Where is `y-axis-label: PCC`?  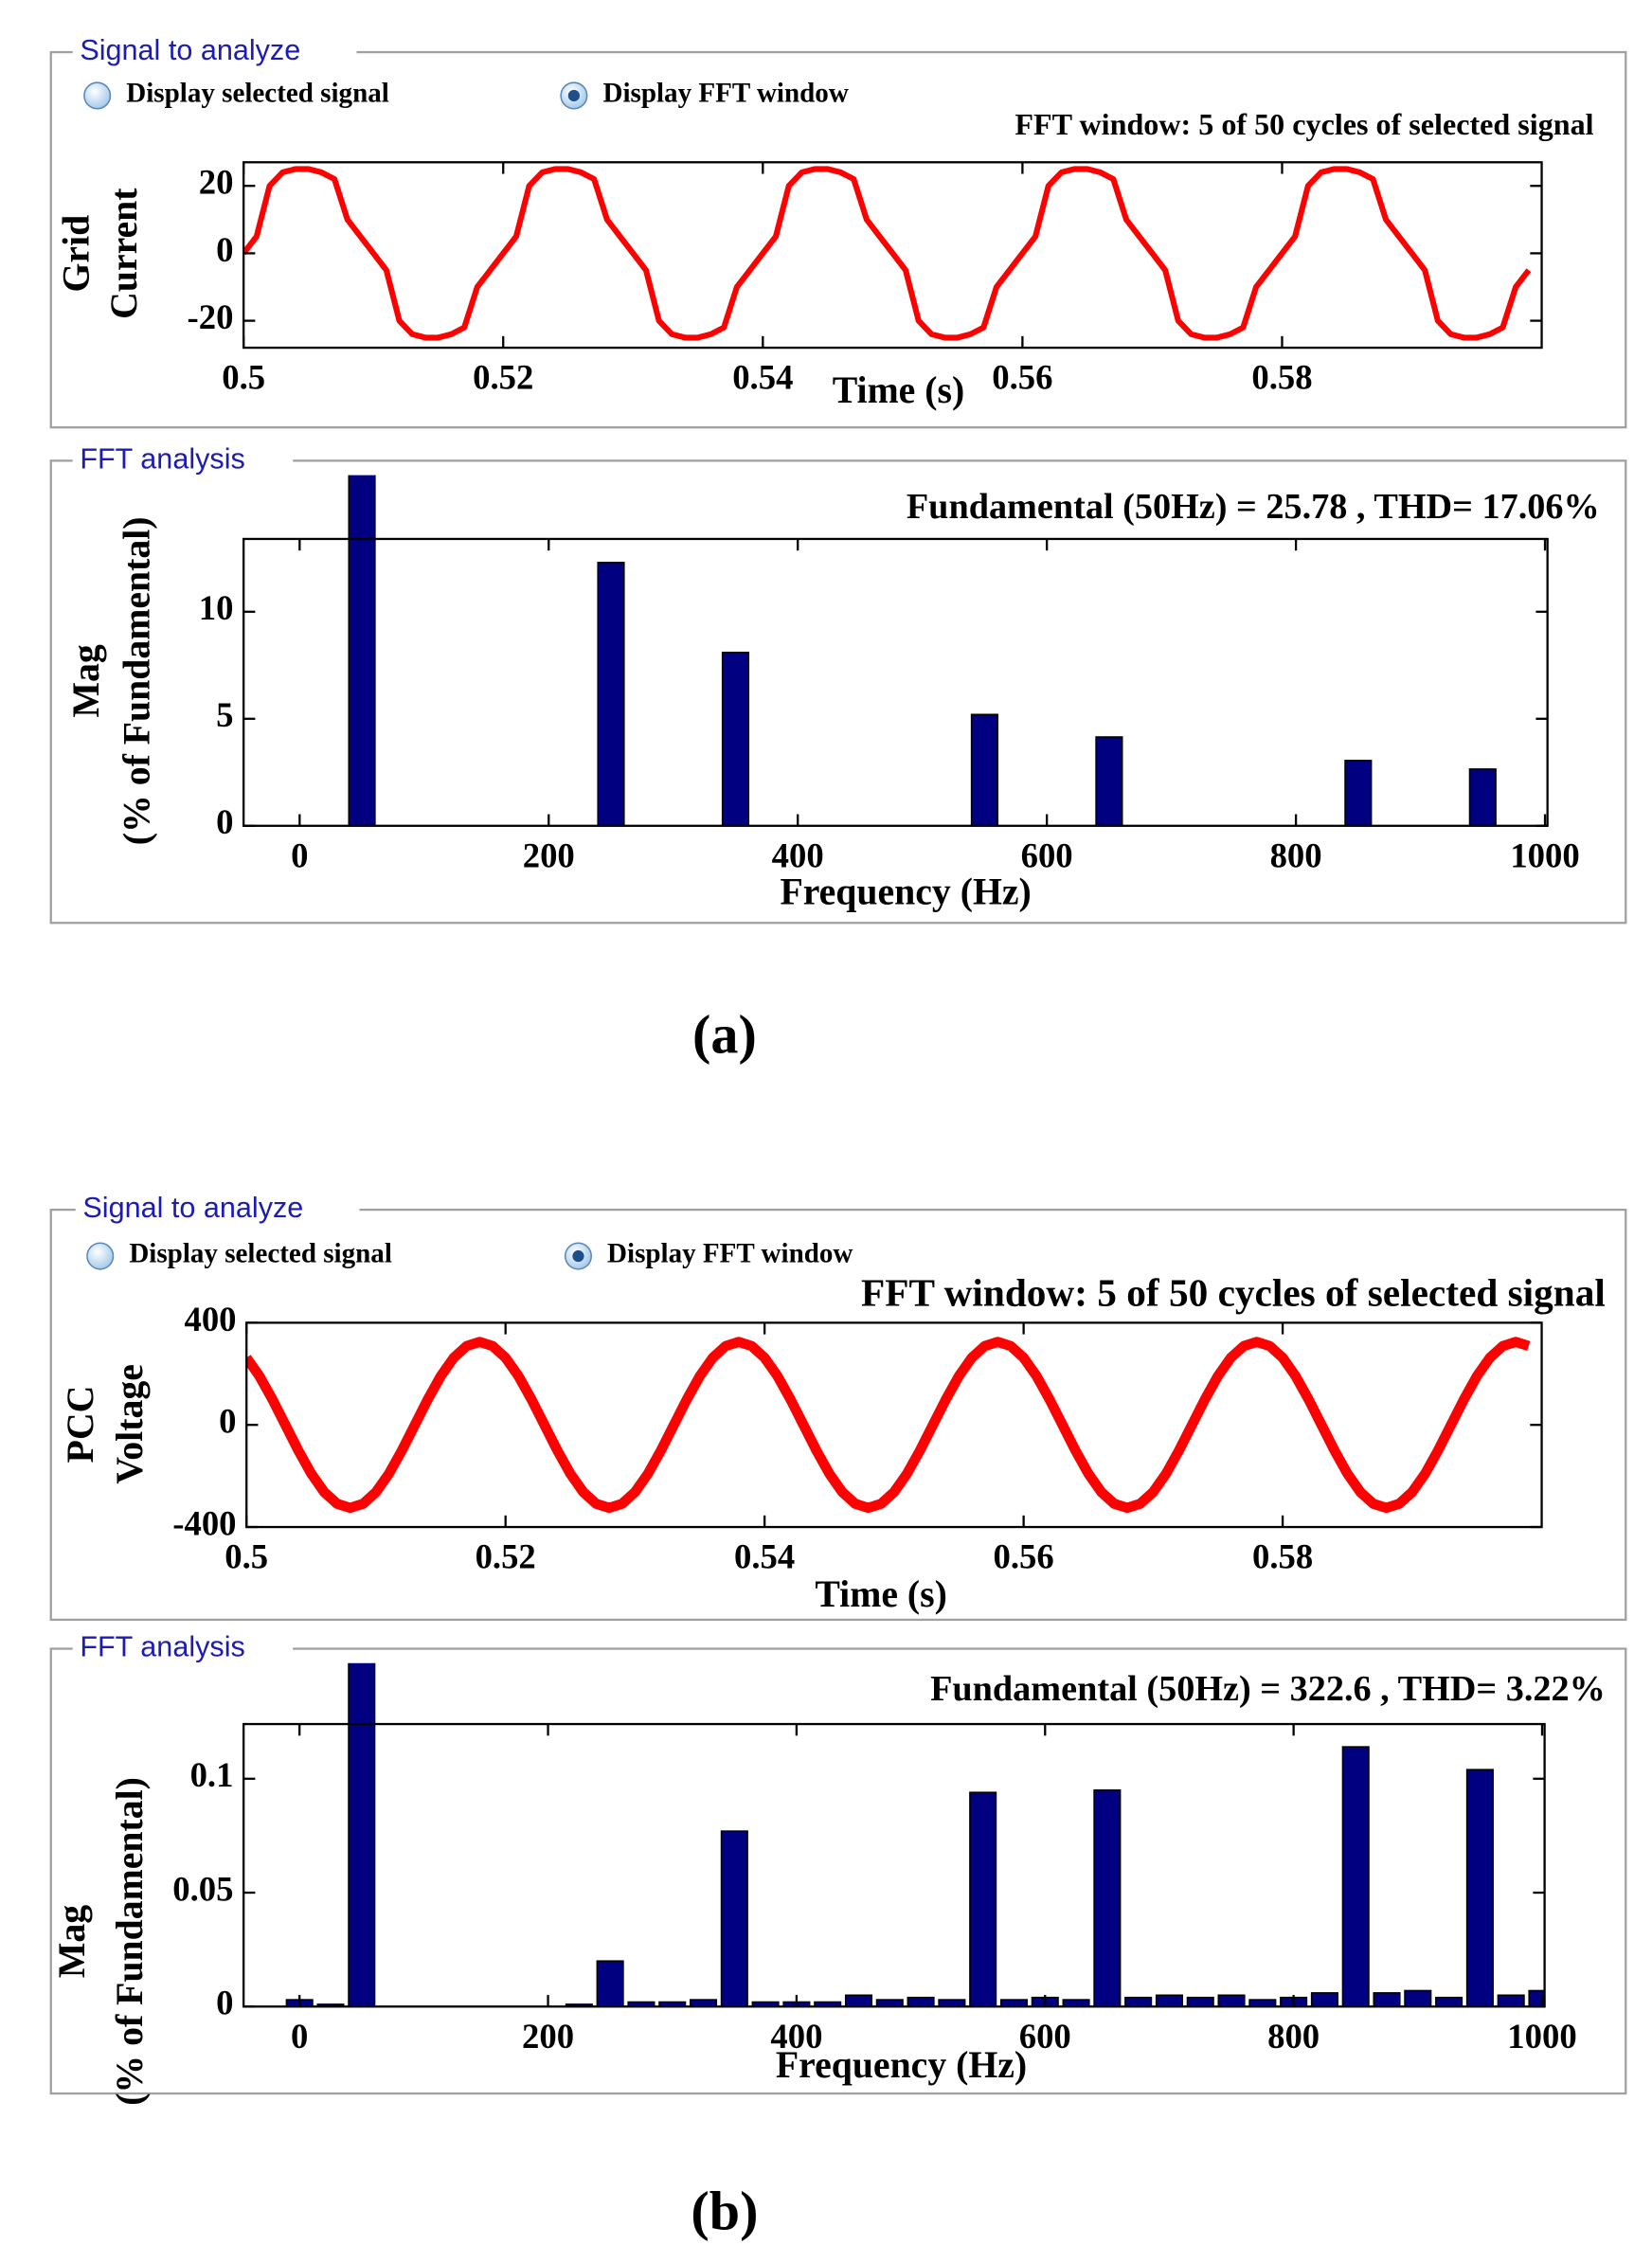
y-axis-label: PCC is located at coordinates (80, 1425).